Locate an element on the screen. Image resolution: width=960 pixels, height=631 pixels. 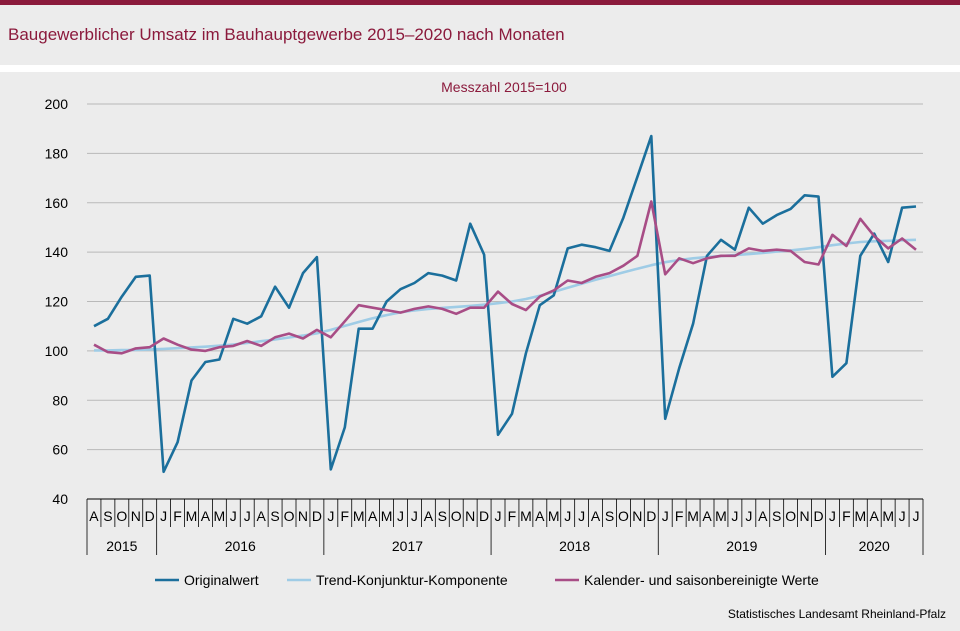
y-tick-label: 100 is located at coordinates (57, 351).